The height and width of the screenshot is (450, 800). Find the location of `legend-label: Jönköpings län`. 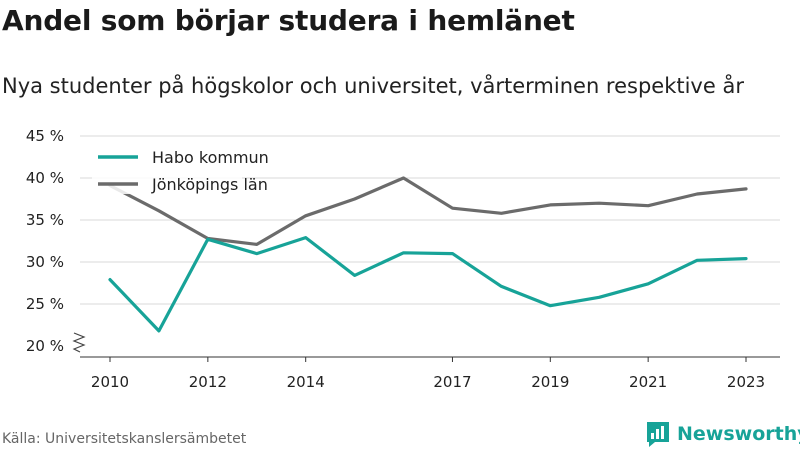

legend-label: Jönköpings län is located at coordinates (209, 184).